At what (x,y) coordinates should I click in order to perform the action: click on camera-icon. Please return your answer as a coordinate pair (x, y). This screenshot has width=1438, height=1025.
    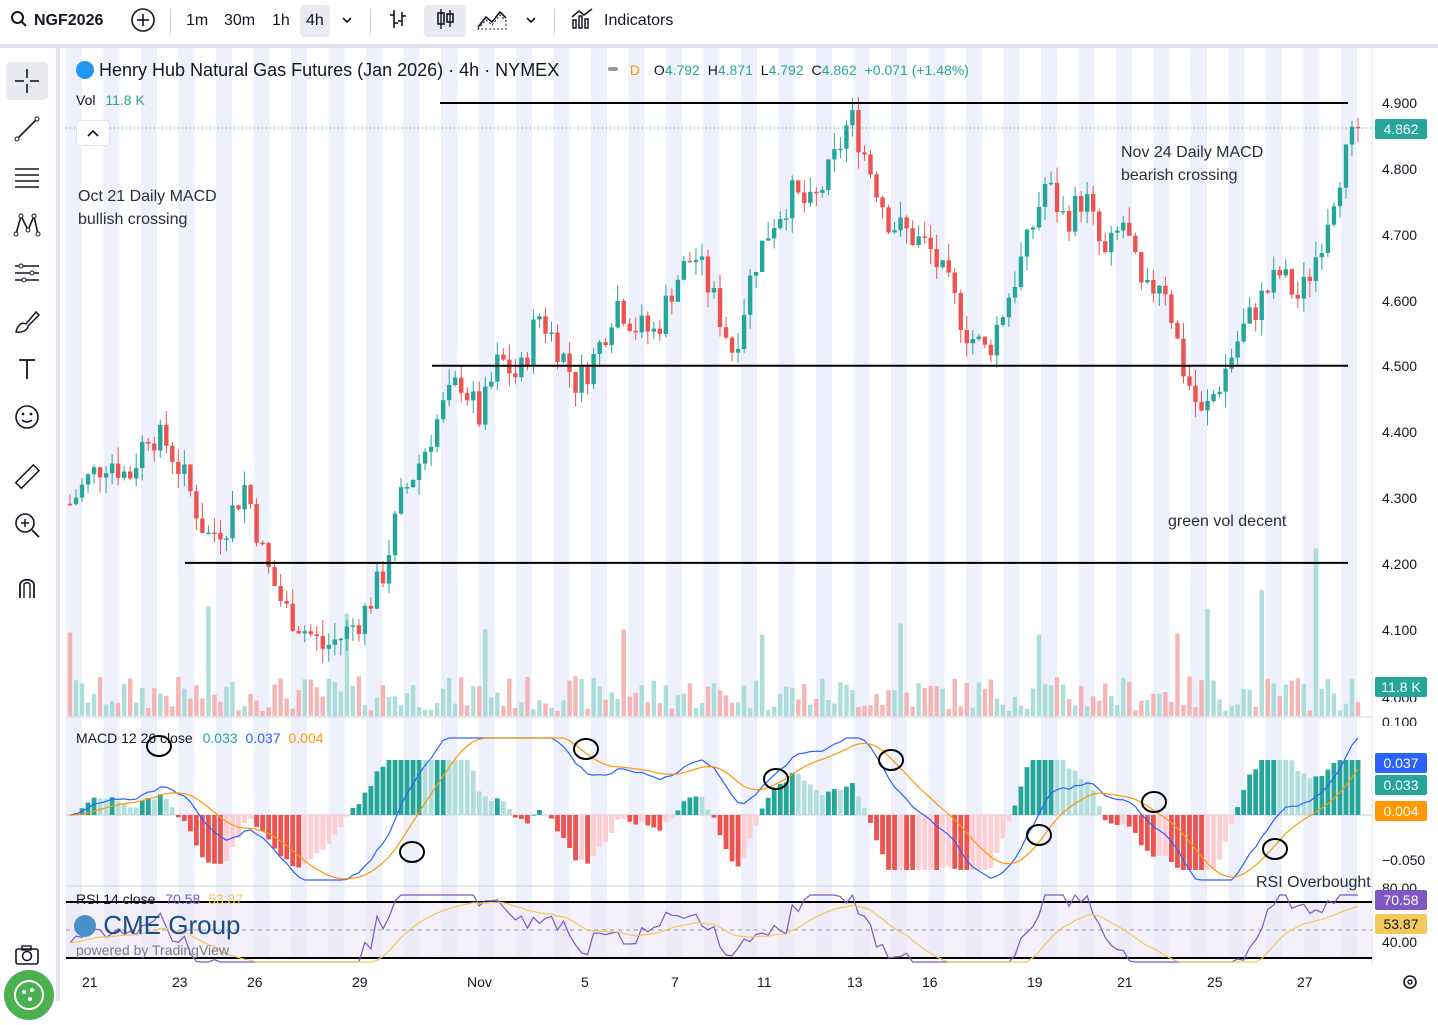
    Looking at the image, I should click on (27, 955).